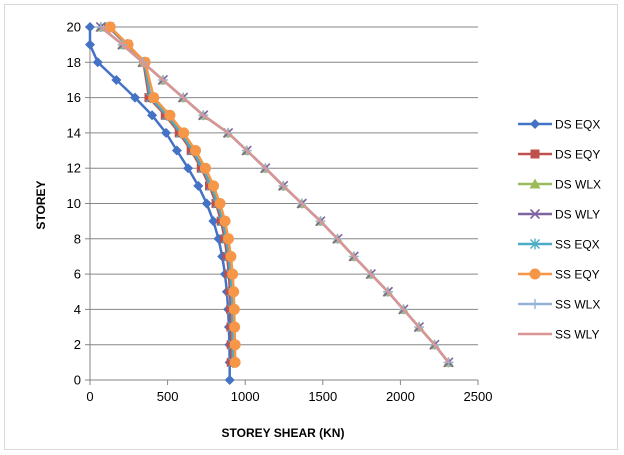 The image size is (624, 455). I want to click on legend-item: DS WLY, so click(559, 215).